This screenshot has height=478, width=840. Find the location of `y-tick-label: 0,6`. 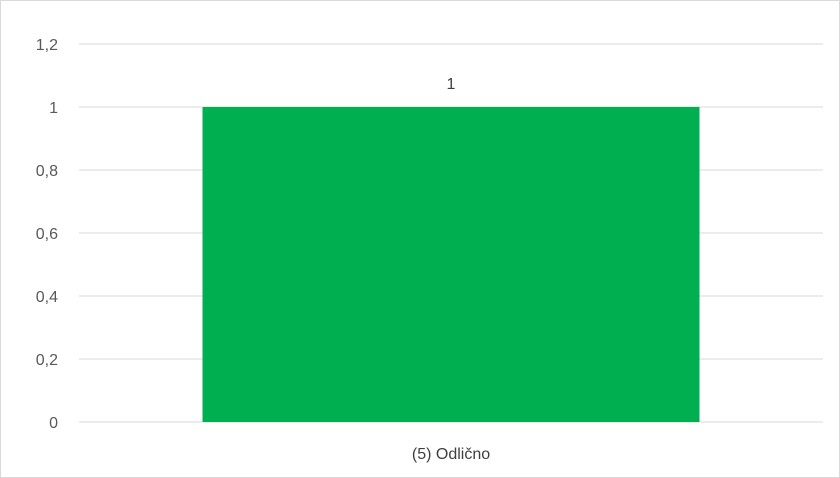

y-tick-label: 0,6 is located at coordinates (47, 234).